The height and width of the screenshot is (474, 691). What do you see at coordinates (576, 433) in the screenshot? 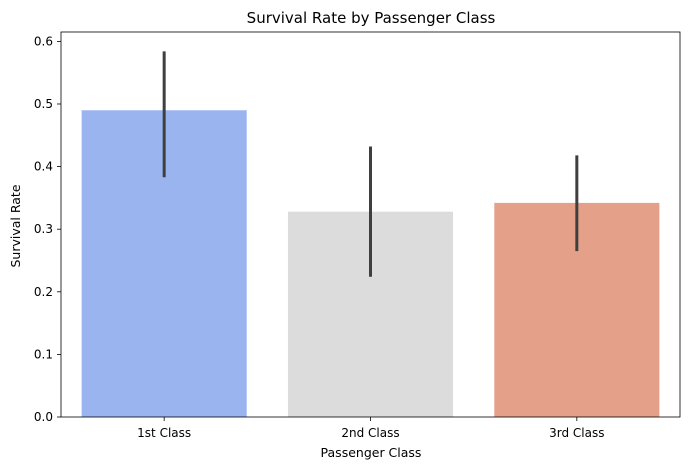
I see `x-tick-label: 3rd Class` at bounding box center [576, 433].